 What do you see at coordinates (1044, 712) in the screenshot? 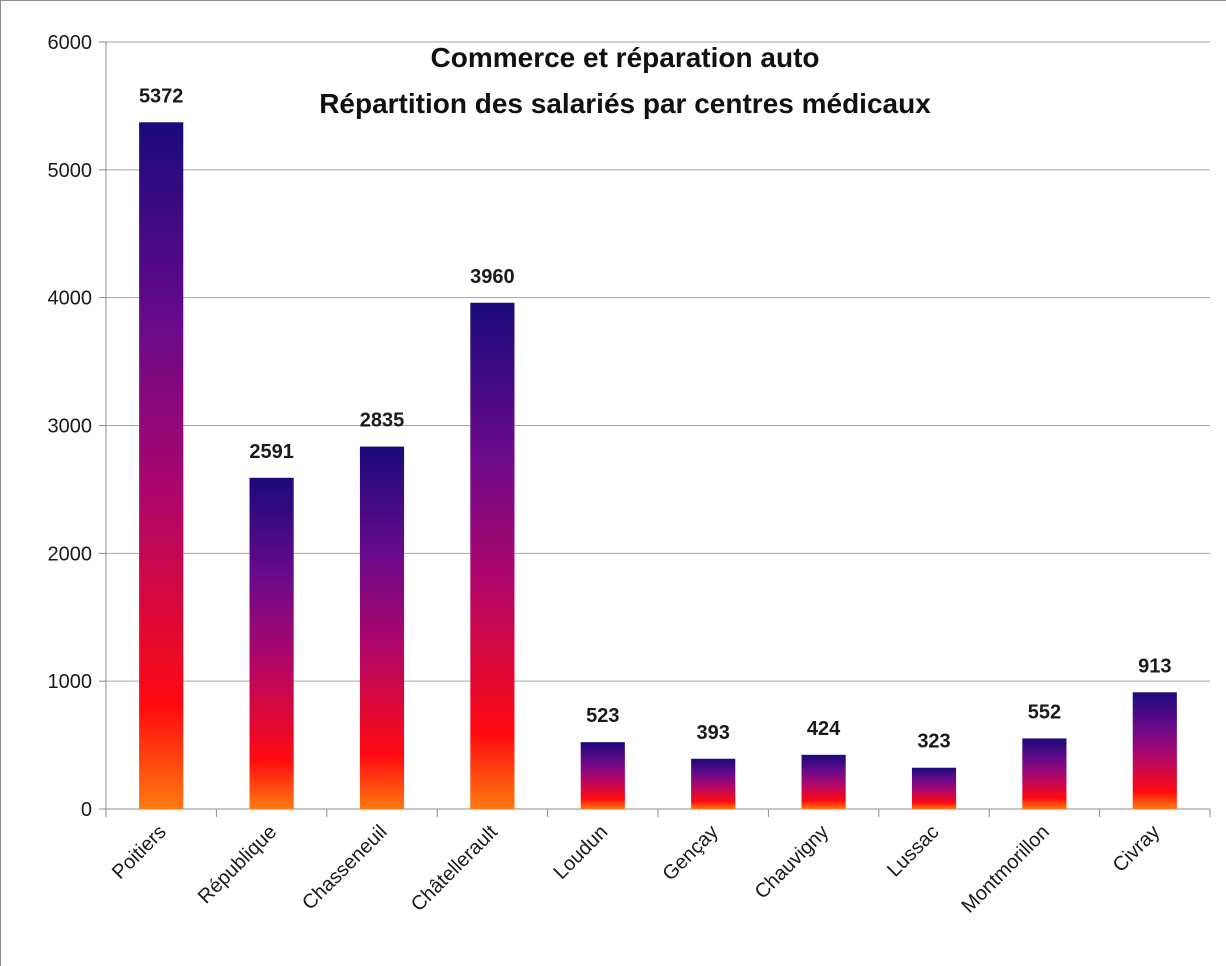
I see `data-label: 552` at bounding box center [1044, 712].